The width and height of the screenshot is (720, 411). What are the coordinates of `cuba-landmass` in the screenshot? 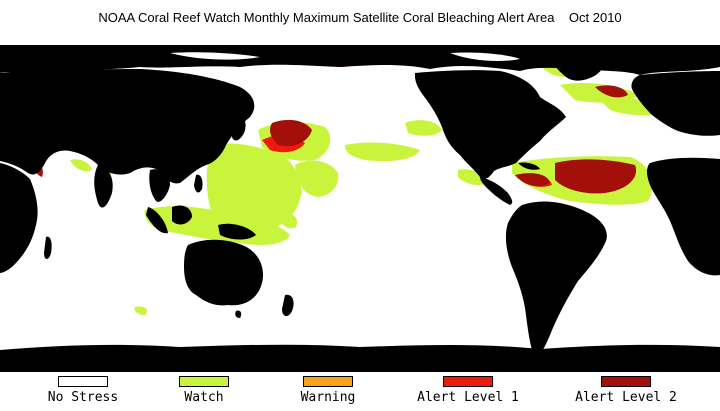 It's located at (529, 166).